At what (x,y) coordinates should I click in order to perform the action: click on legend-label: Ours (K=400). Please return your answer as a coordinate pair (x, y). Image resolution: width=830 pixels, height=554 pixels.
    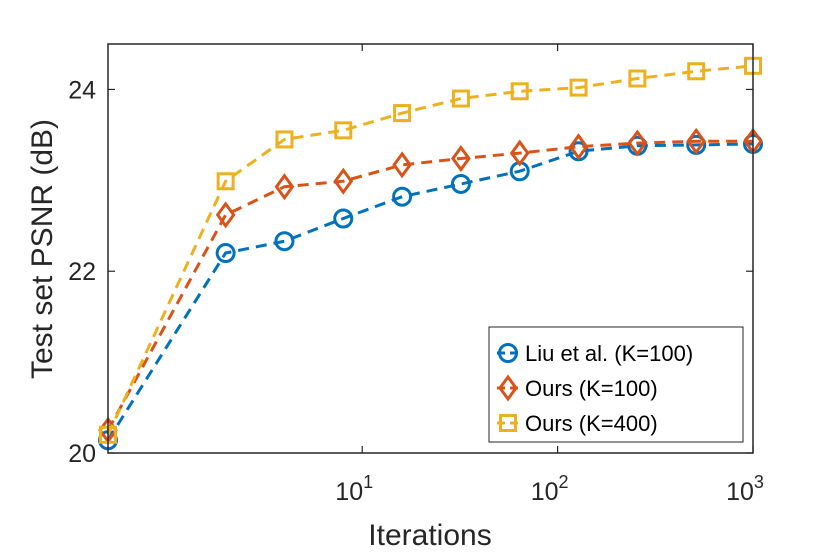
    Looking at the image, I should click on (591, 423).